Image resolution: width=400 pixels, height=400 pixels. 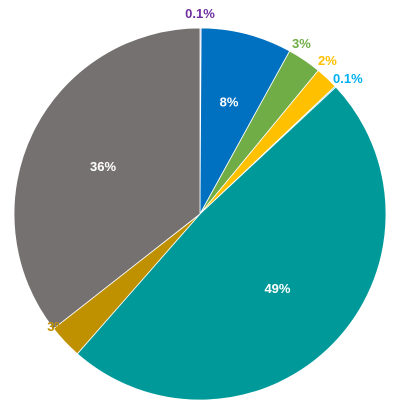 I want to click on slice-label-2: 8%, so click(x=229, y=101).